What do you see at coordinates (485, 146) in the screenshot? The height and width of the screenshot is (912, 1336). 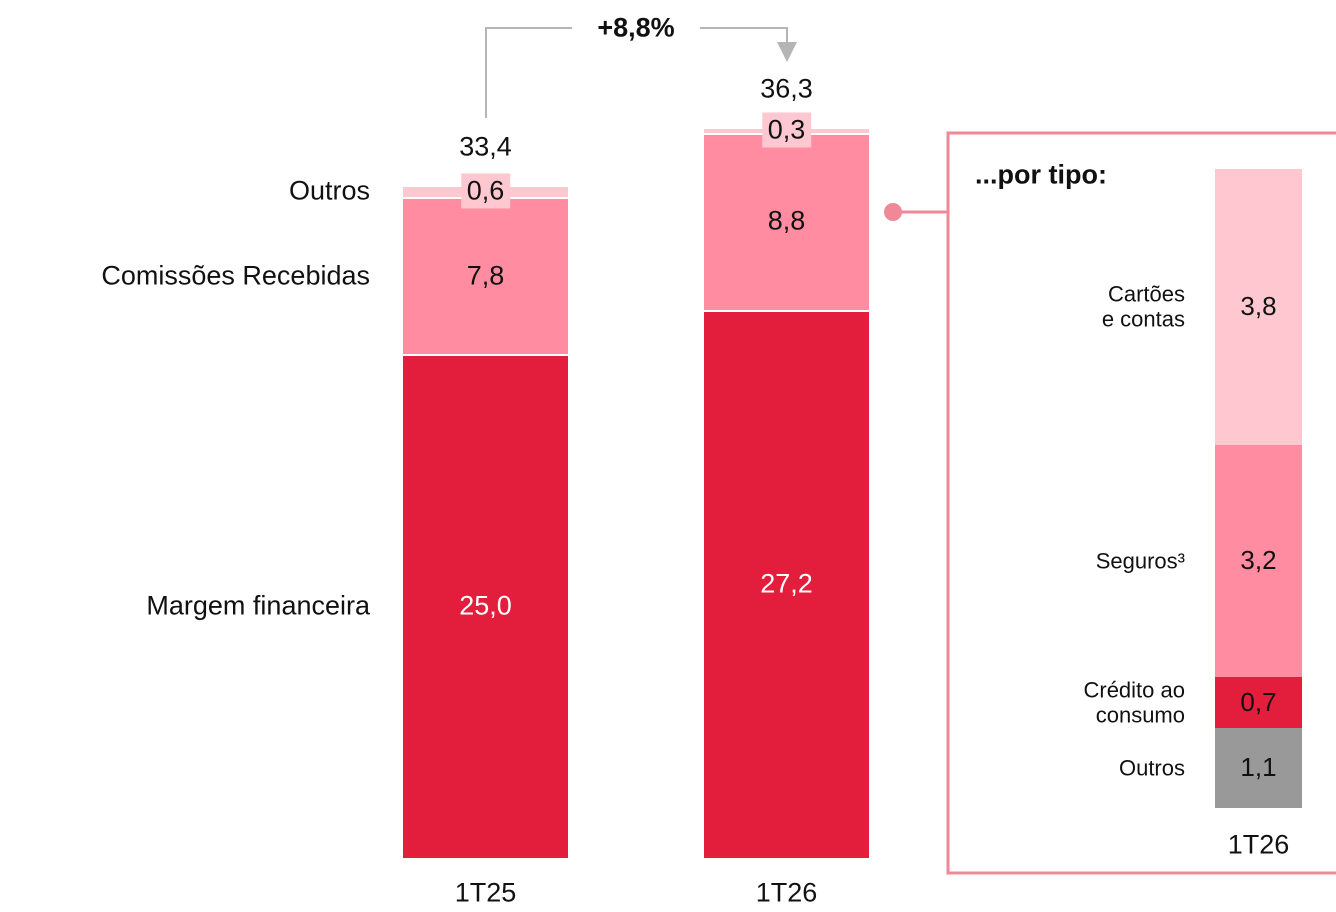 I see `total-label: 33,4` at bounding box center [485, 146].